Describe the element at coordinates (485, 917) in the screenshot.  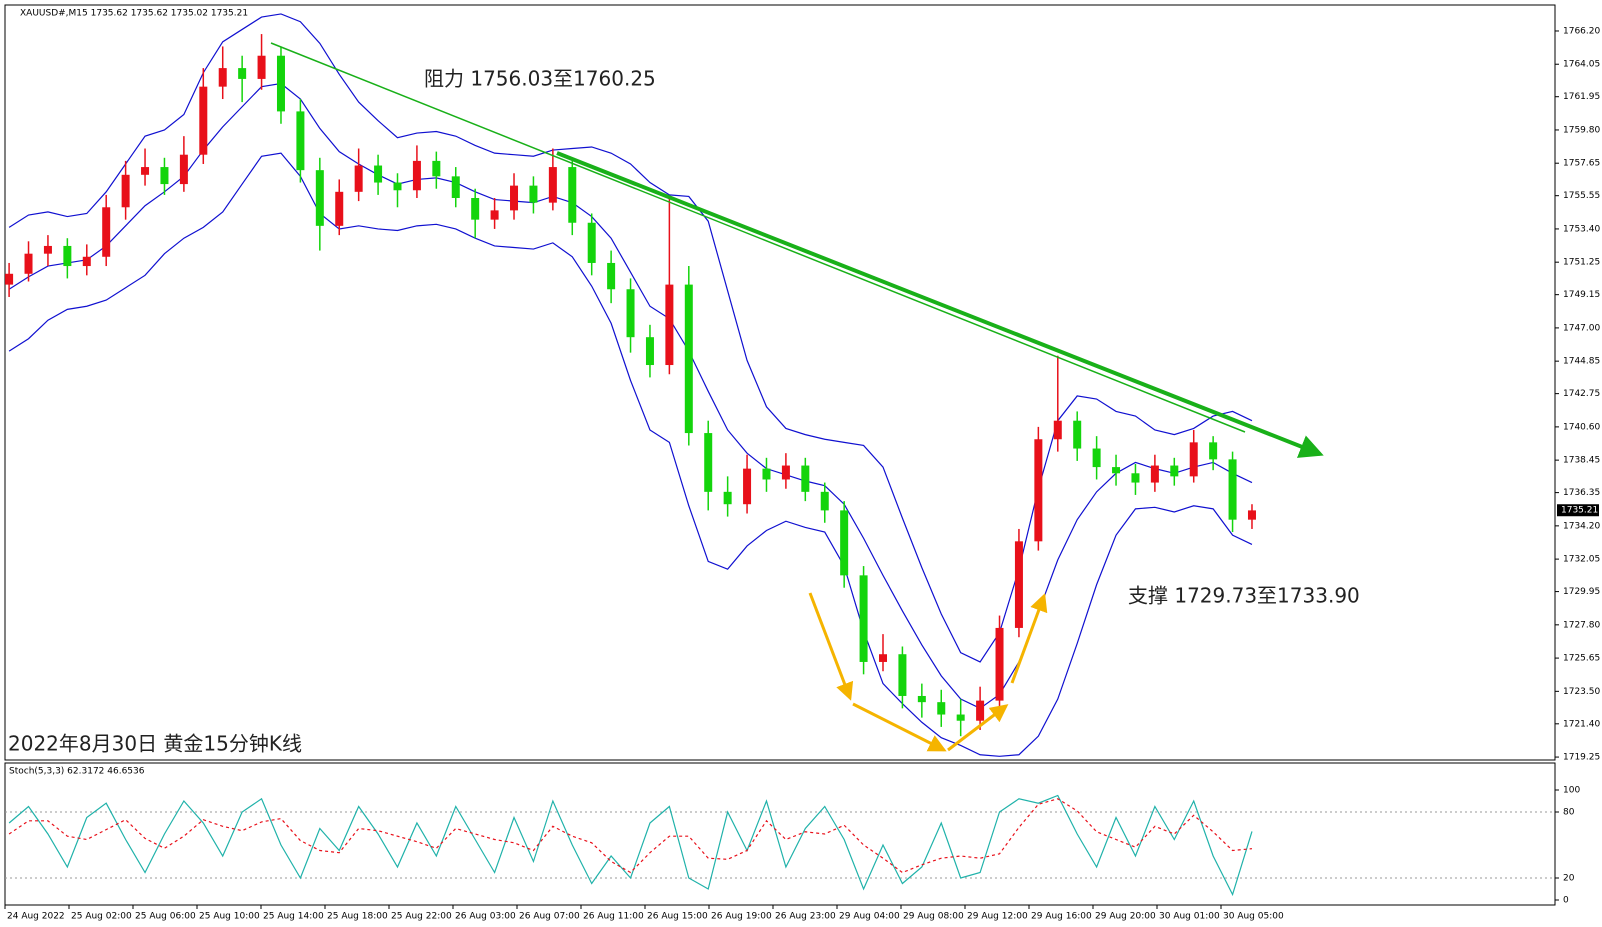
I see `x-tick-label: 26 Aug 03:00` at that location.